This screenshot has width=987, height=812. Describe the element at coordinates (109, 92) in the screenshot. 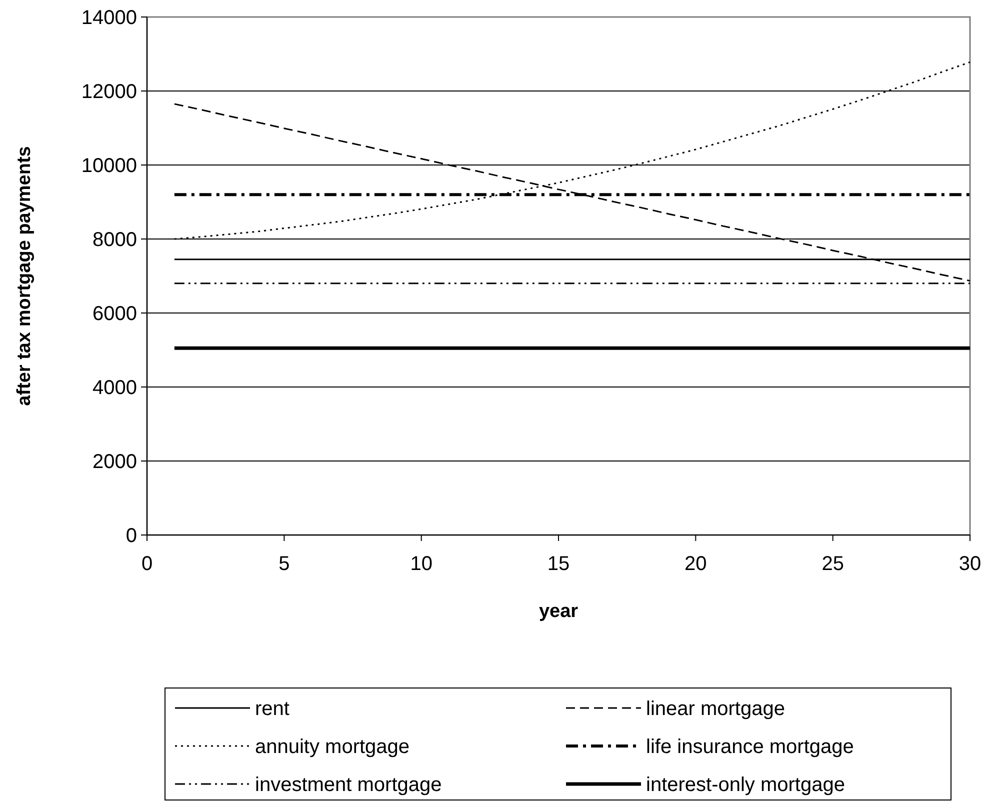

I see `y-tick-label: 12000` at that location.